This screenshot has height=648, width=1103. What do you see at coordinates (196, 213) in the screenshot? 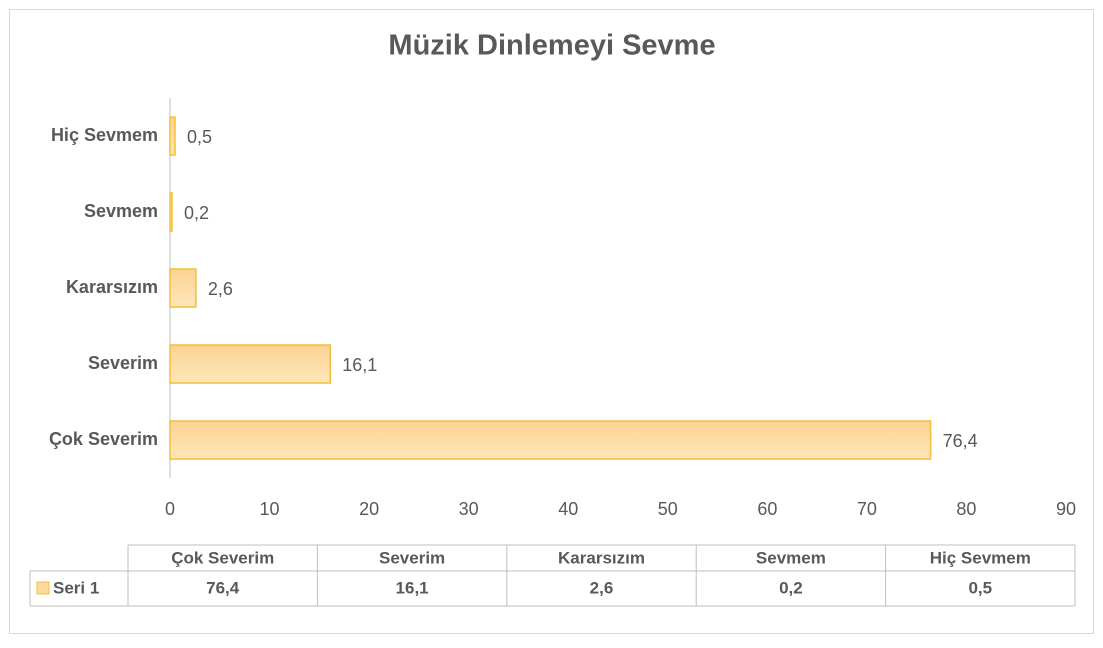
I see `data-label: 0,2` at bounding box center [196, 213].